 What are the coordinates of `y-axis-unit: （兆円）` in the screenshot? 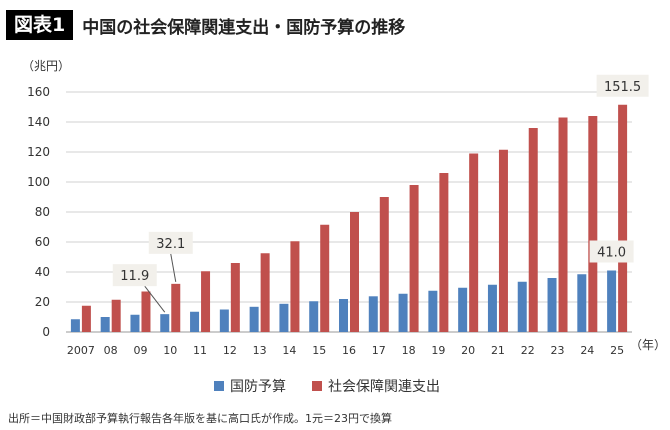 It's located at (46, 66).